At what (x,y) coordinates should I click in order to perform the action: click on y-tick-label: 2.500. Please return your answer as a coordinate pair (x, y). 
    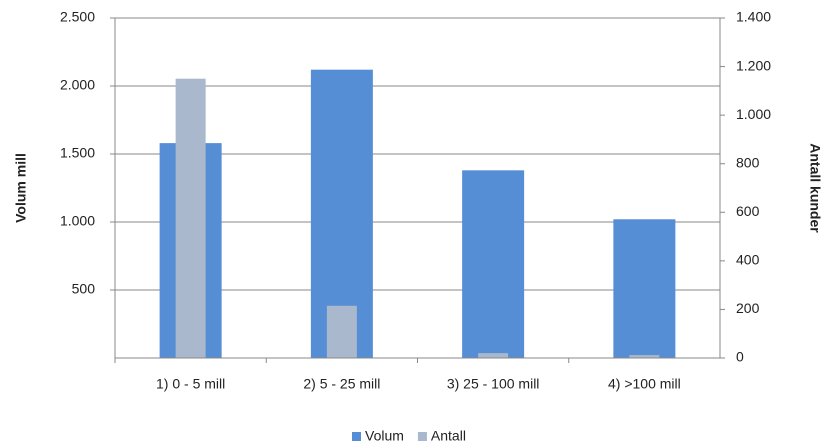
    Looking at the image, I should click on (77, 17).